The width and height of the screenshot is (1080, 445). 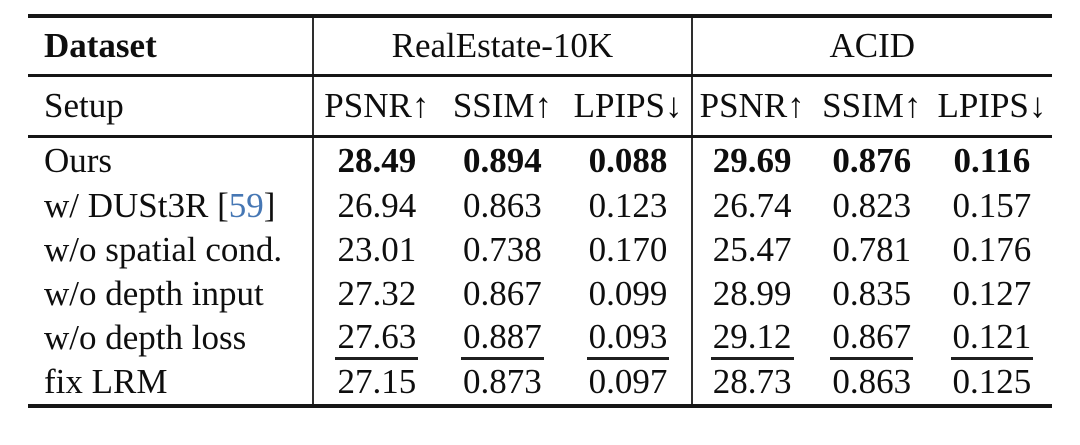 I want to click on metric-value: 28.99, so click(x=751, y=294).